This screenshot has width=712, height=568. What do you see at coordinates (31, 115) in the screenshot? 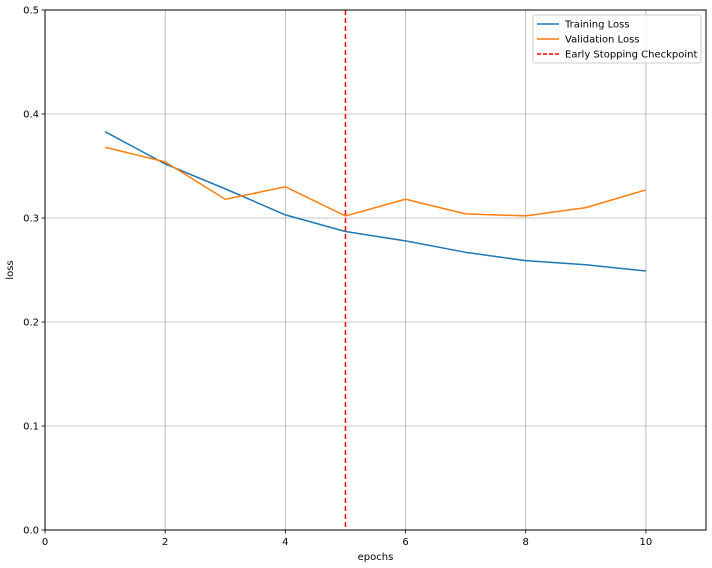
I see `y-tick-label: 0.4` at bounding box center [31, 115].